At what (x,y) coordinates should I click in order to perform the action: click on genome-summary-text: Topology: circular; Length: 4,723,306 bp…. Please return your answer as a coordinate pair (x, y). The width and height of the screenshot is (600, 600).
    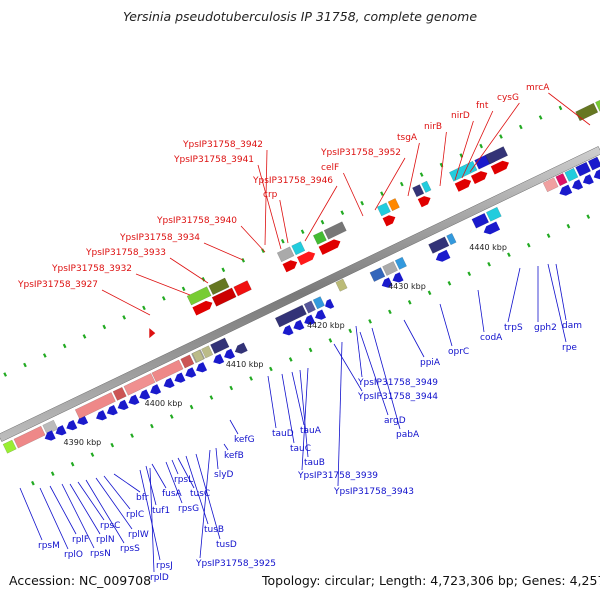
    Looking at the image, I should click on (431, 580).